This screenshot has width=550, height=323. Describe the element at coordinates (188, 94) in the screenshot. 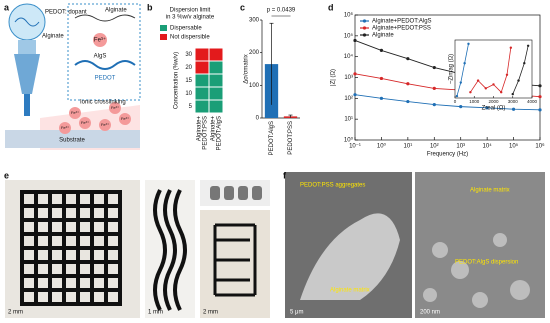

I see `y-tick-label: 10` at that location.